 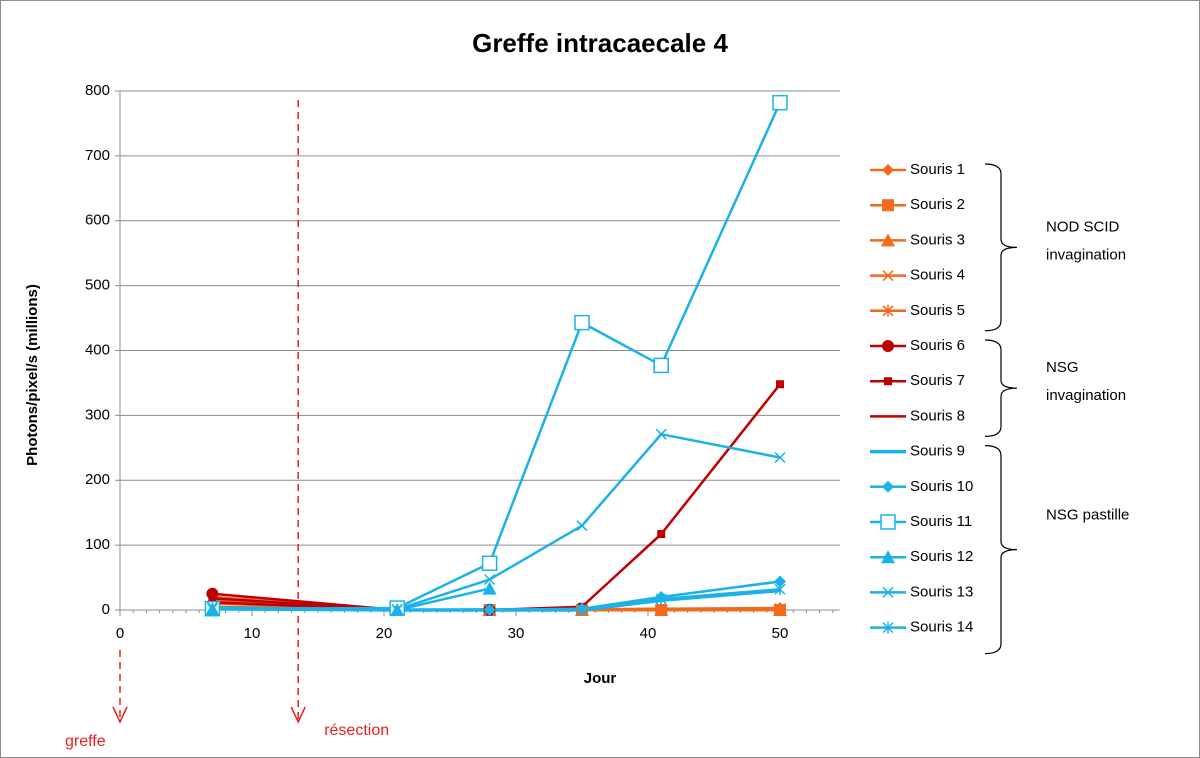 I want to click on group-label: NSG, so click(x=1062, y=367).